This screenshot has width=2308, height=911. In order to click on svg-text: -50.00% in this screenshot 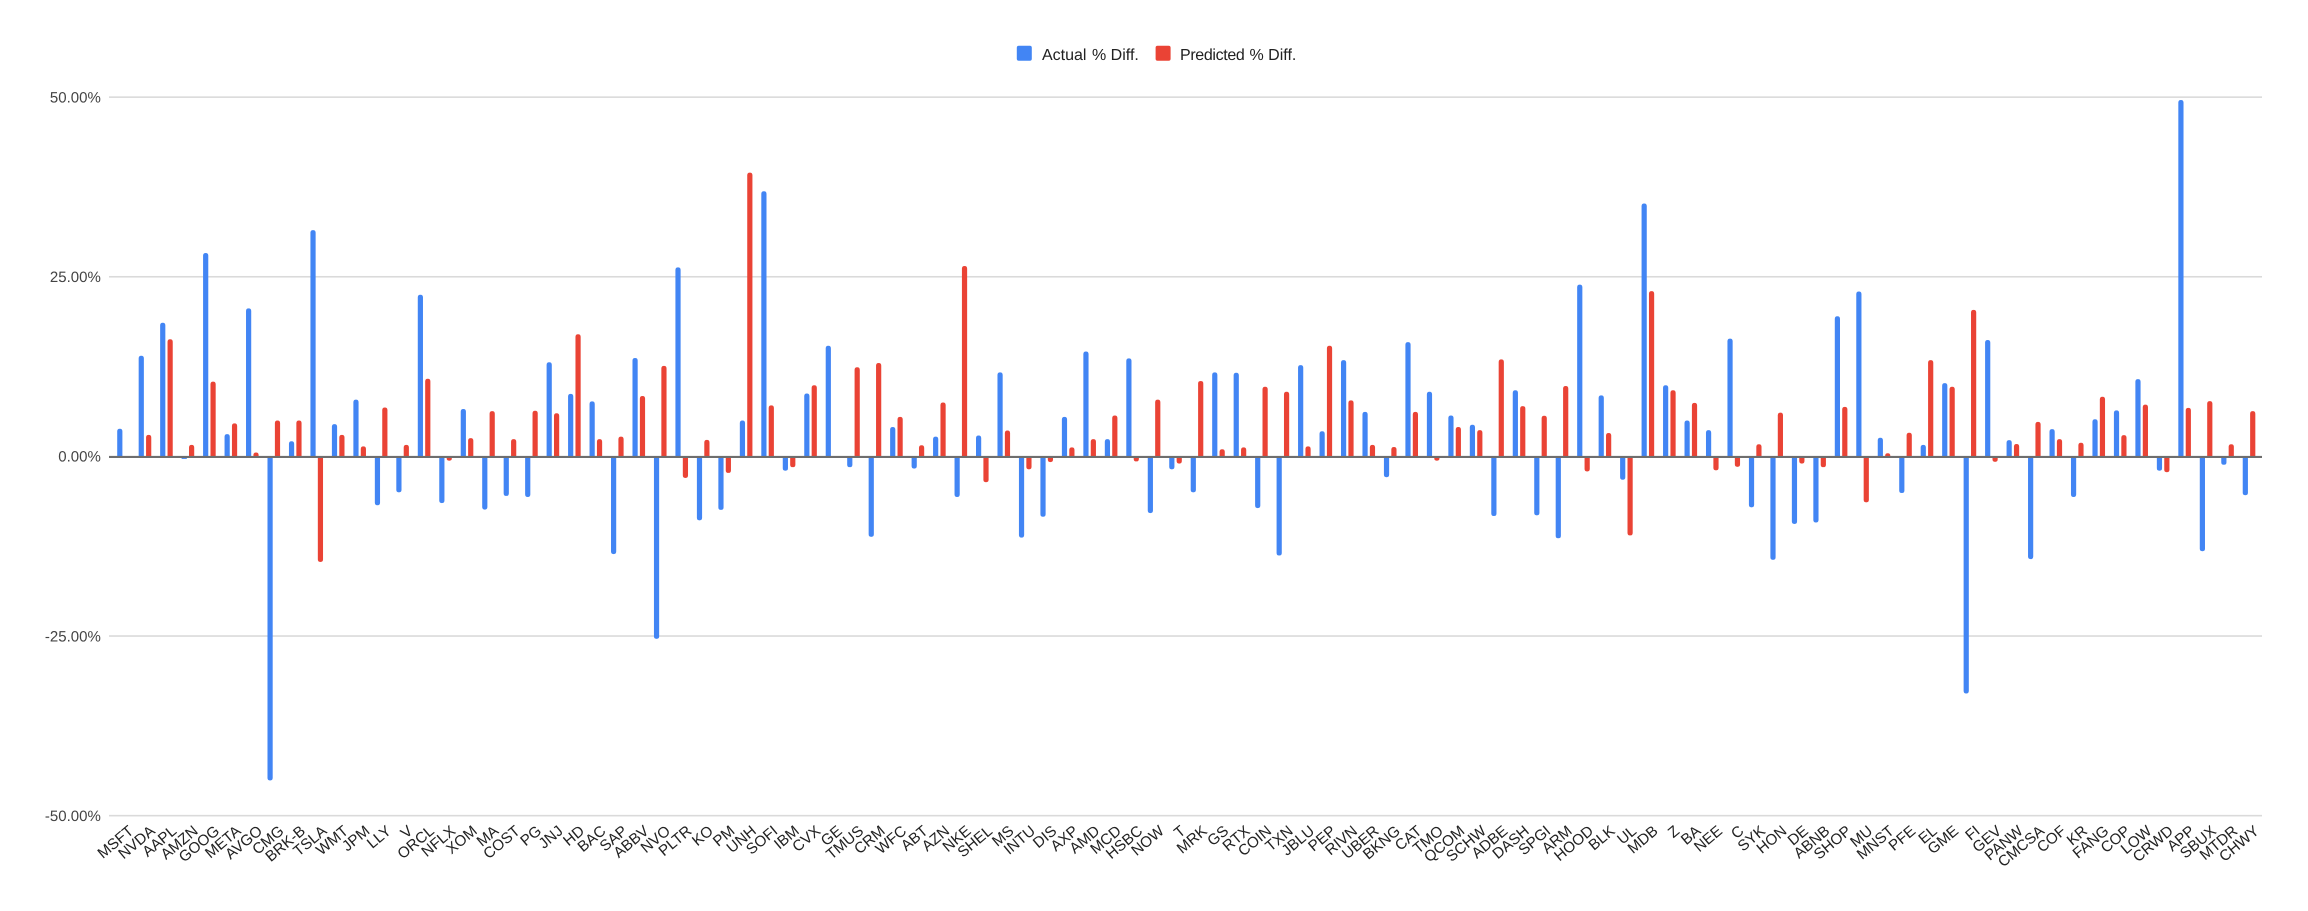, I will do `click(73, 816)`.